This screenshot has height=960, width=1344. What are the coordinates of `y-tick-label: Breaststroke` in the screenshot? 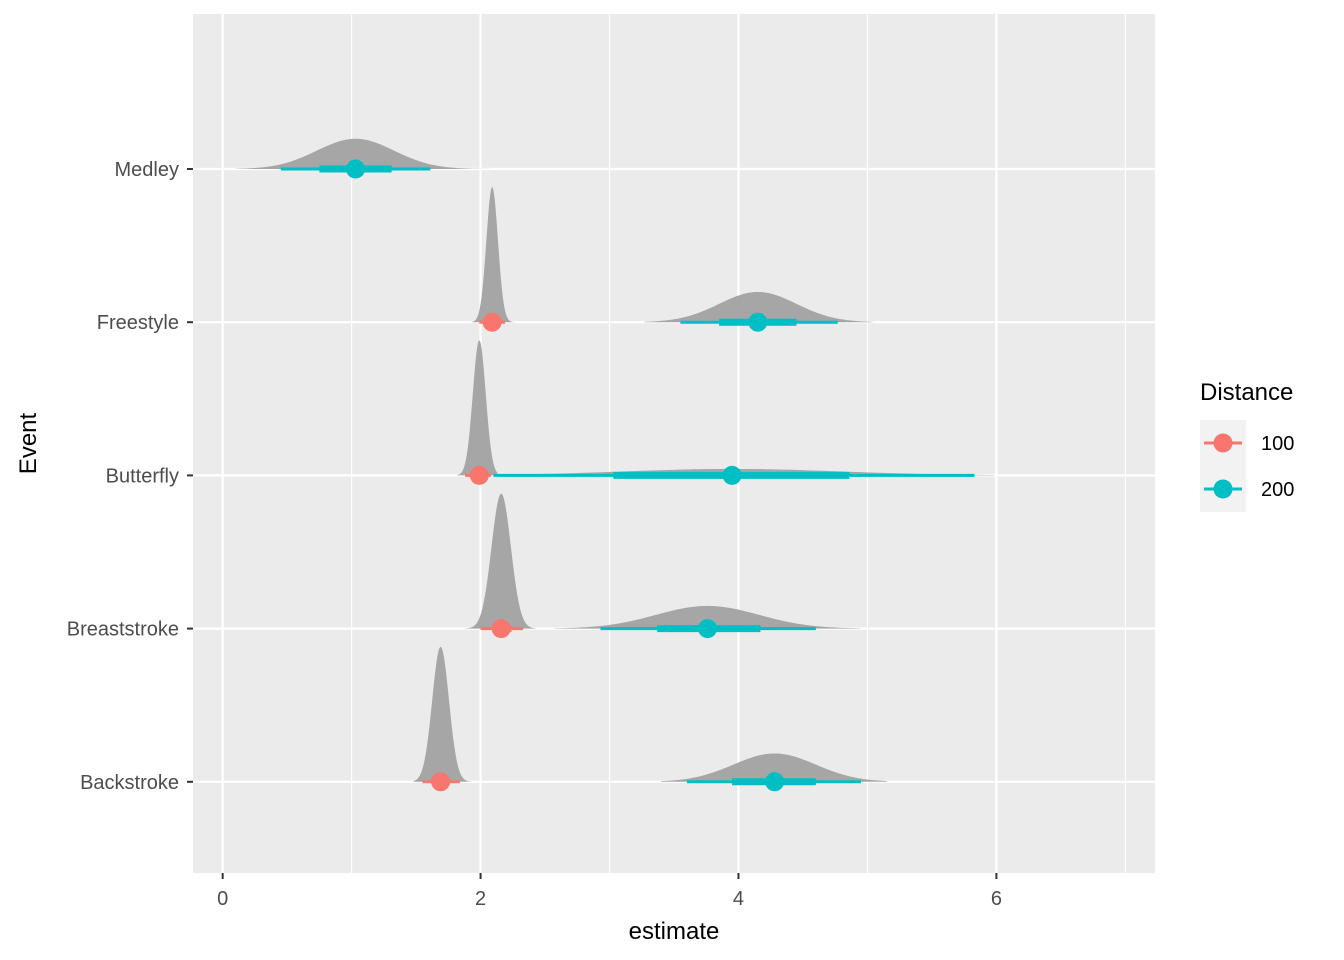 It's located at (123, 630).